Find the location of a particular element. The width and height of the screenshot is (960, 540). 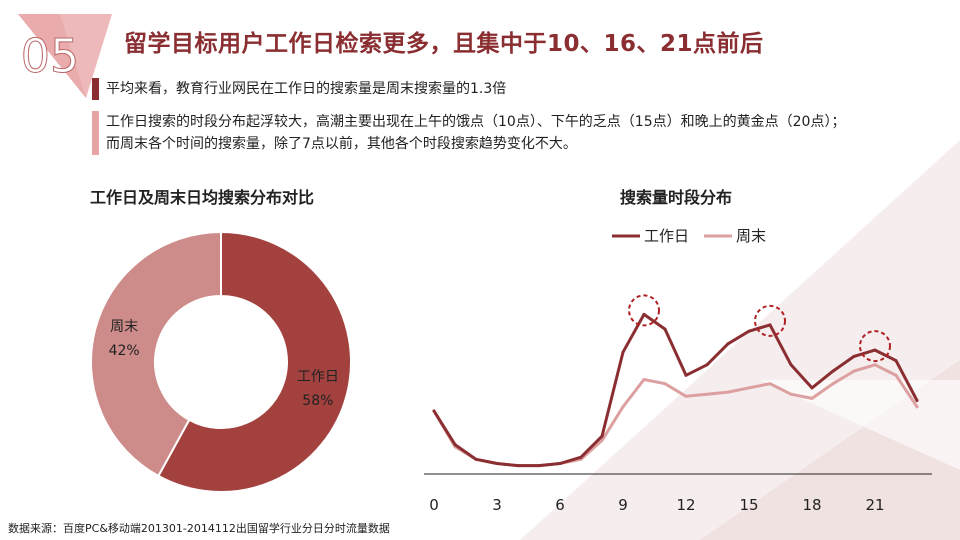

series-line-weekend is located at coordinates (675, 415).